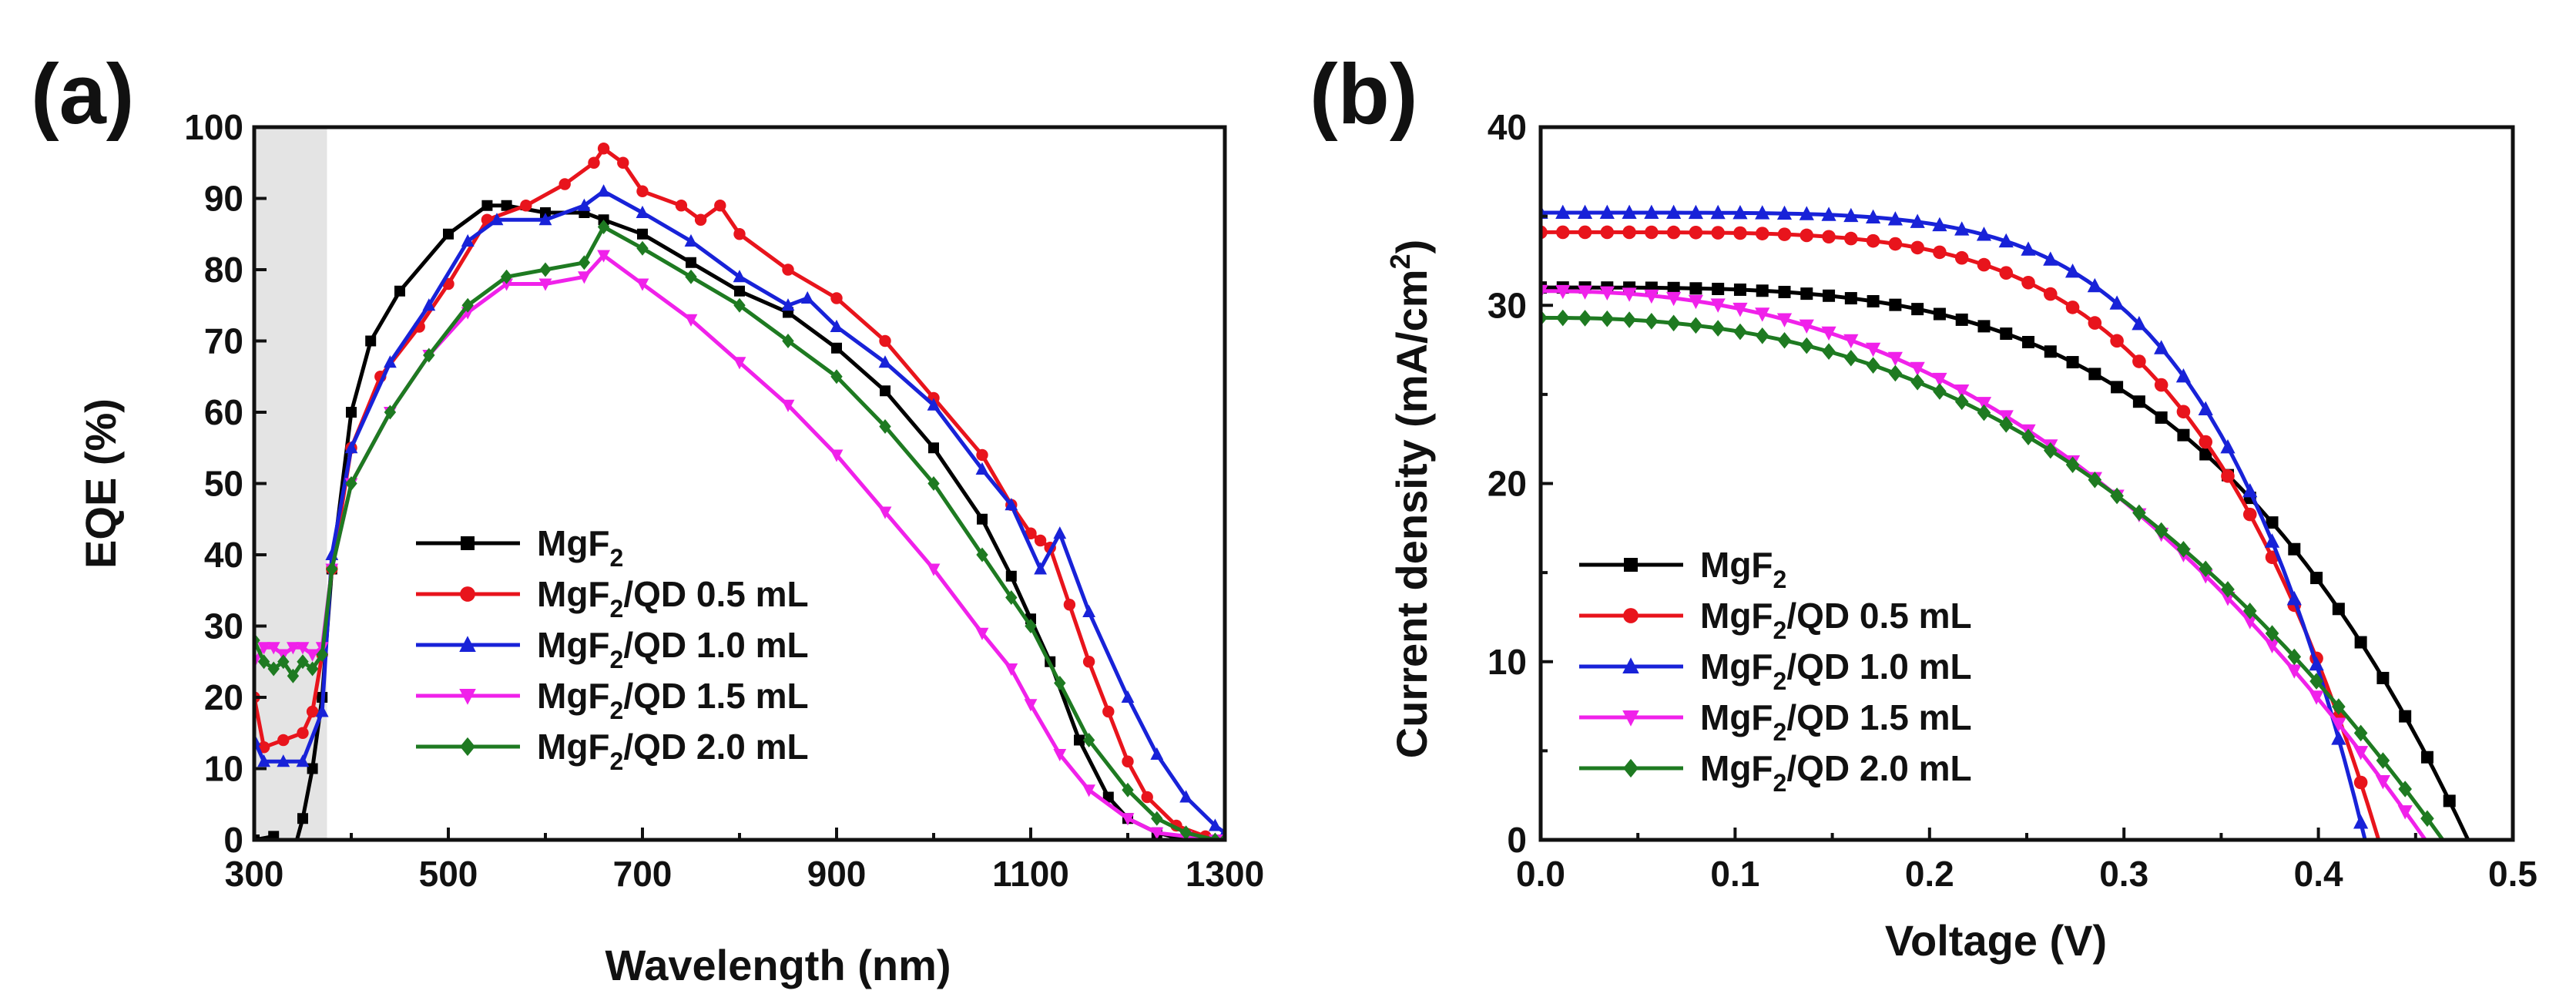 The height and width of the screenshot is (1004, 2576). What do you see at coordinates (254, 874) in the screenshot?
I see `x-tick-label-a: 300` at bounding box center [254, 874].